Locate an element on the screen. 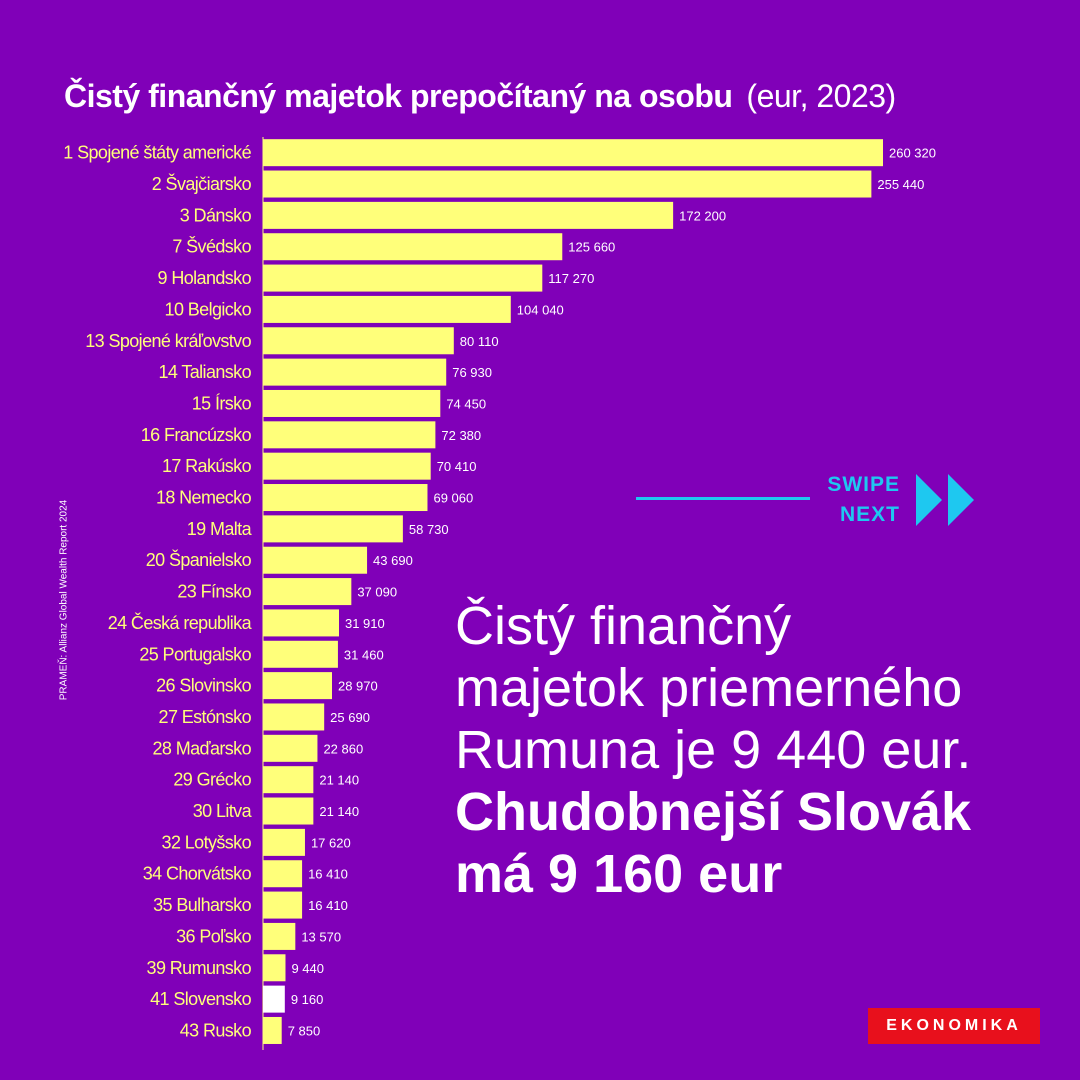  headline-light-line: Rumuna je 9 440 eur. is located at coordinates (713, 750).